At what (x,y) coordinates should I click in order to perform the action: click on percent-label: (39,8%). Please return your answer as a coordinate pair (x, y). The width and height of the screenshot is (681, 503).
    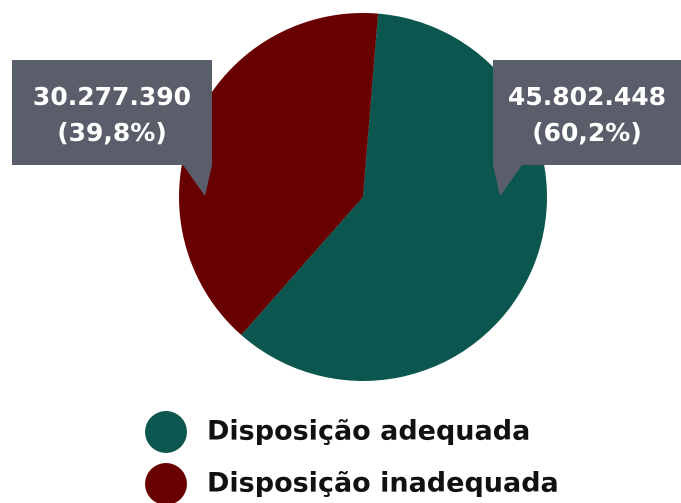
    Looking at the image, I should click on (112, 132).